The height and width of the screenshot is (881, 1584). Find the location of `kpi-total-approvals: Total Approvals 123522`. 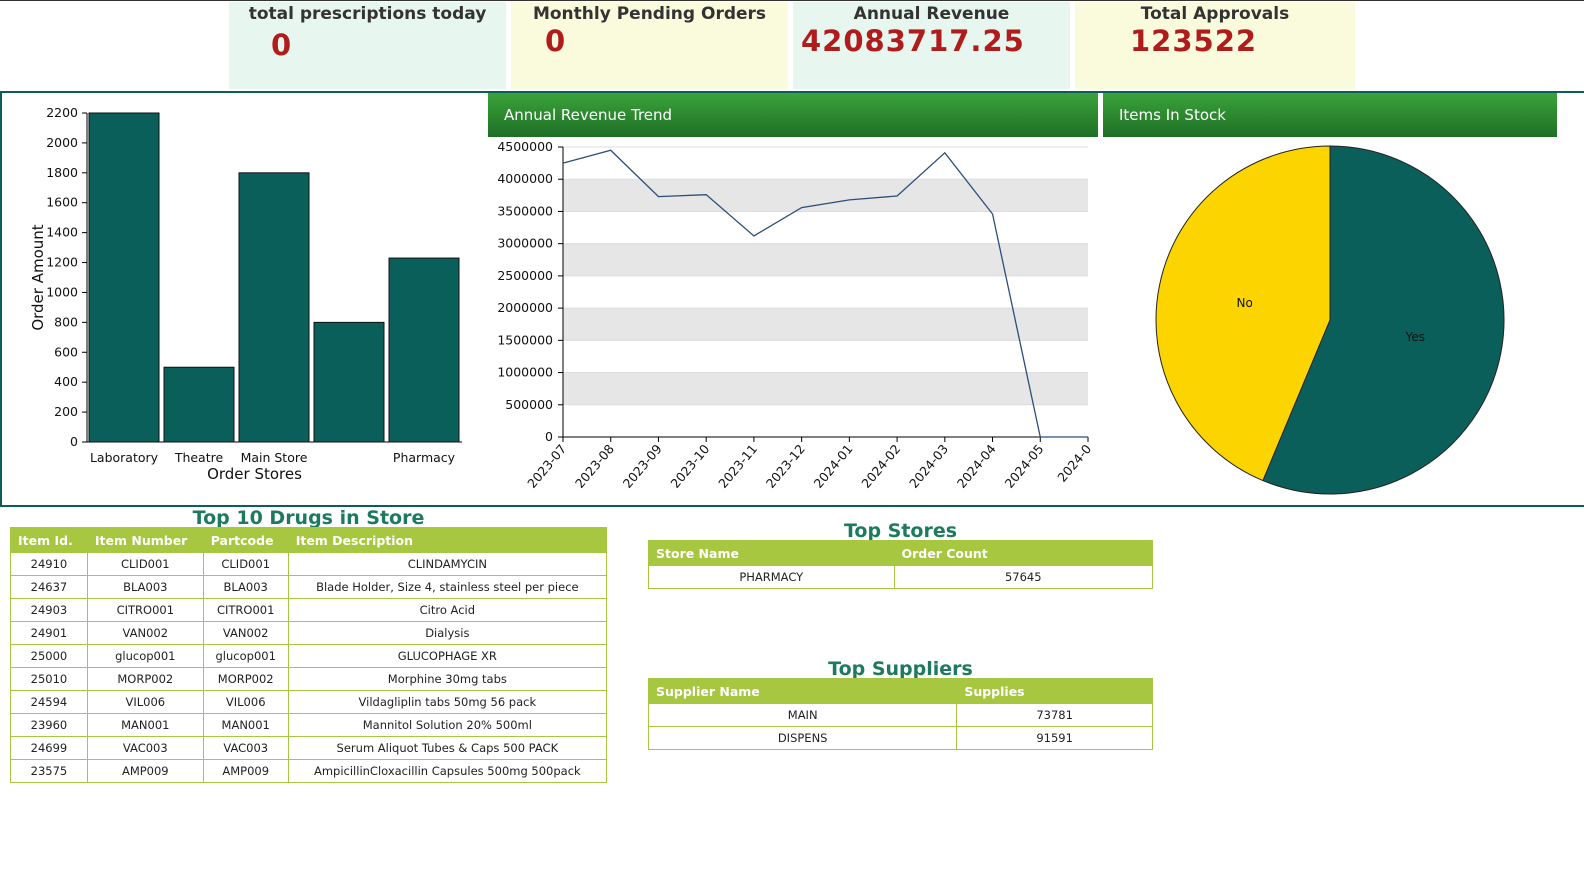

kpi-total-approvals: Total Approvals 123522 is located at coordinates (1215, 45).